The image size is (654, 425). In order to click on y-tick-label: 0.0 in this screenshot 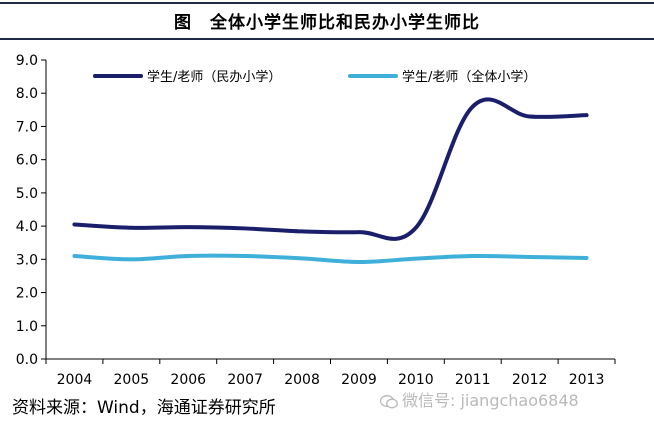, I will do `click(27, 360)`.